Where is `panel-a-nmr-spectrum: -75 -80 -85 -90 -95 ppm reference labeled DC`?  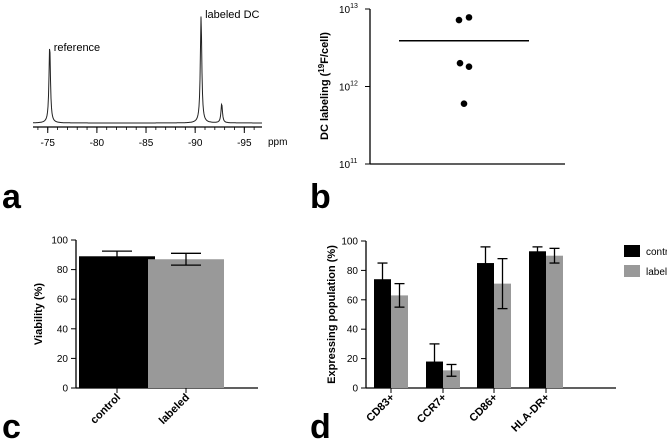 panel-a-nmr-spectrum: -75 -80 -85 -90 -95 ppm reference labeled DC is located at coordinates (160, 79).